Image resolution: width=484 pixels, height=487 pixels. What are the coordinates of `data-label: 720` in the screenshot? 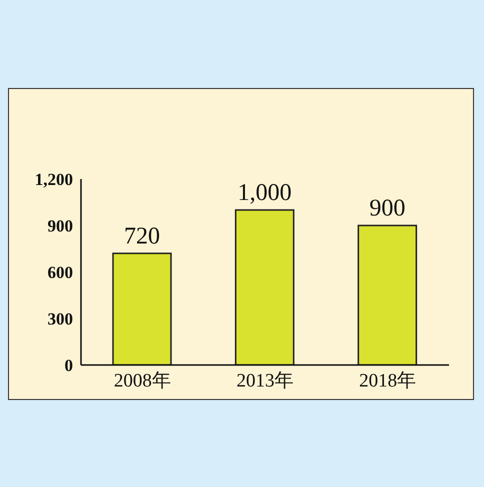 It's located at (142, 236).